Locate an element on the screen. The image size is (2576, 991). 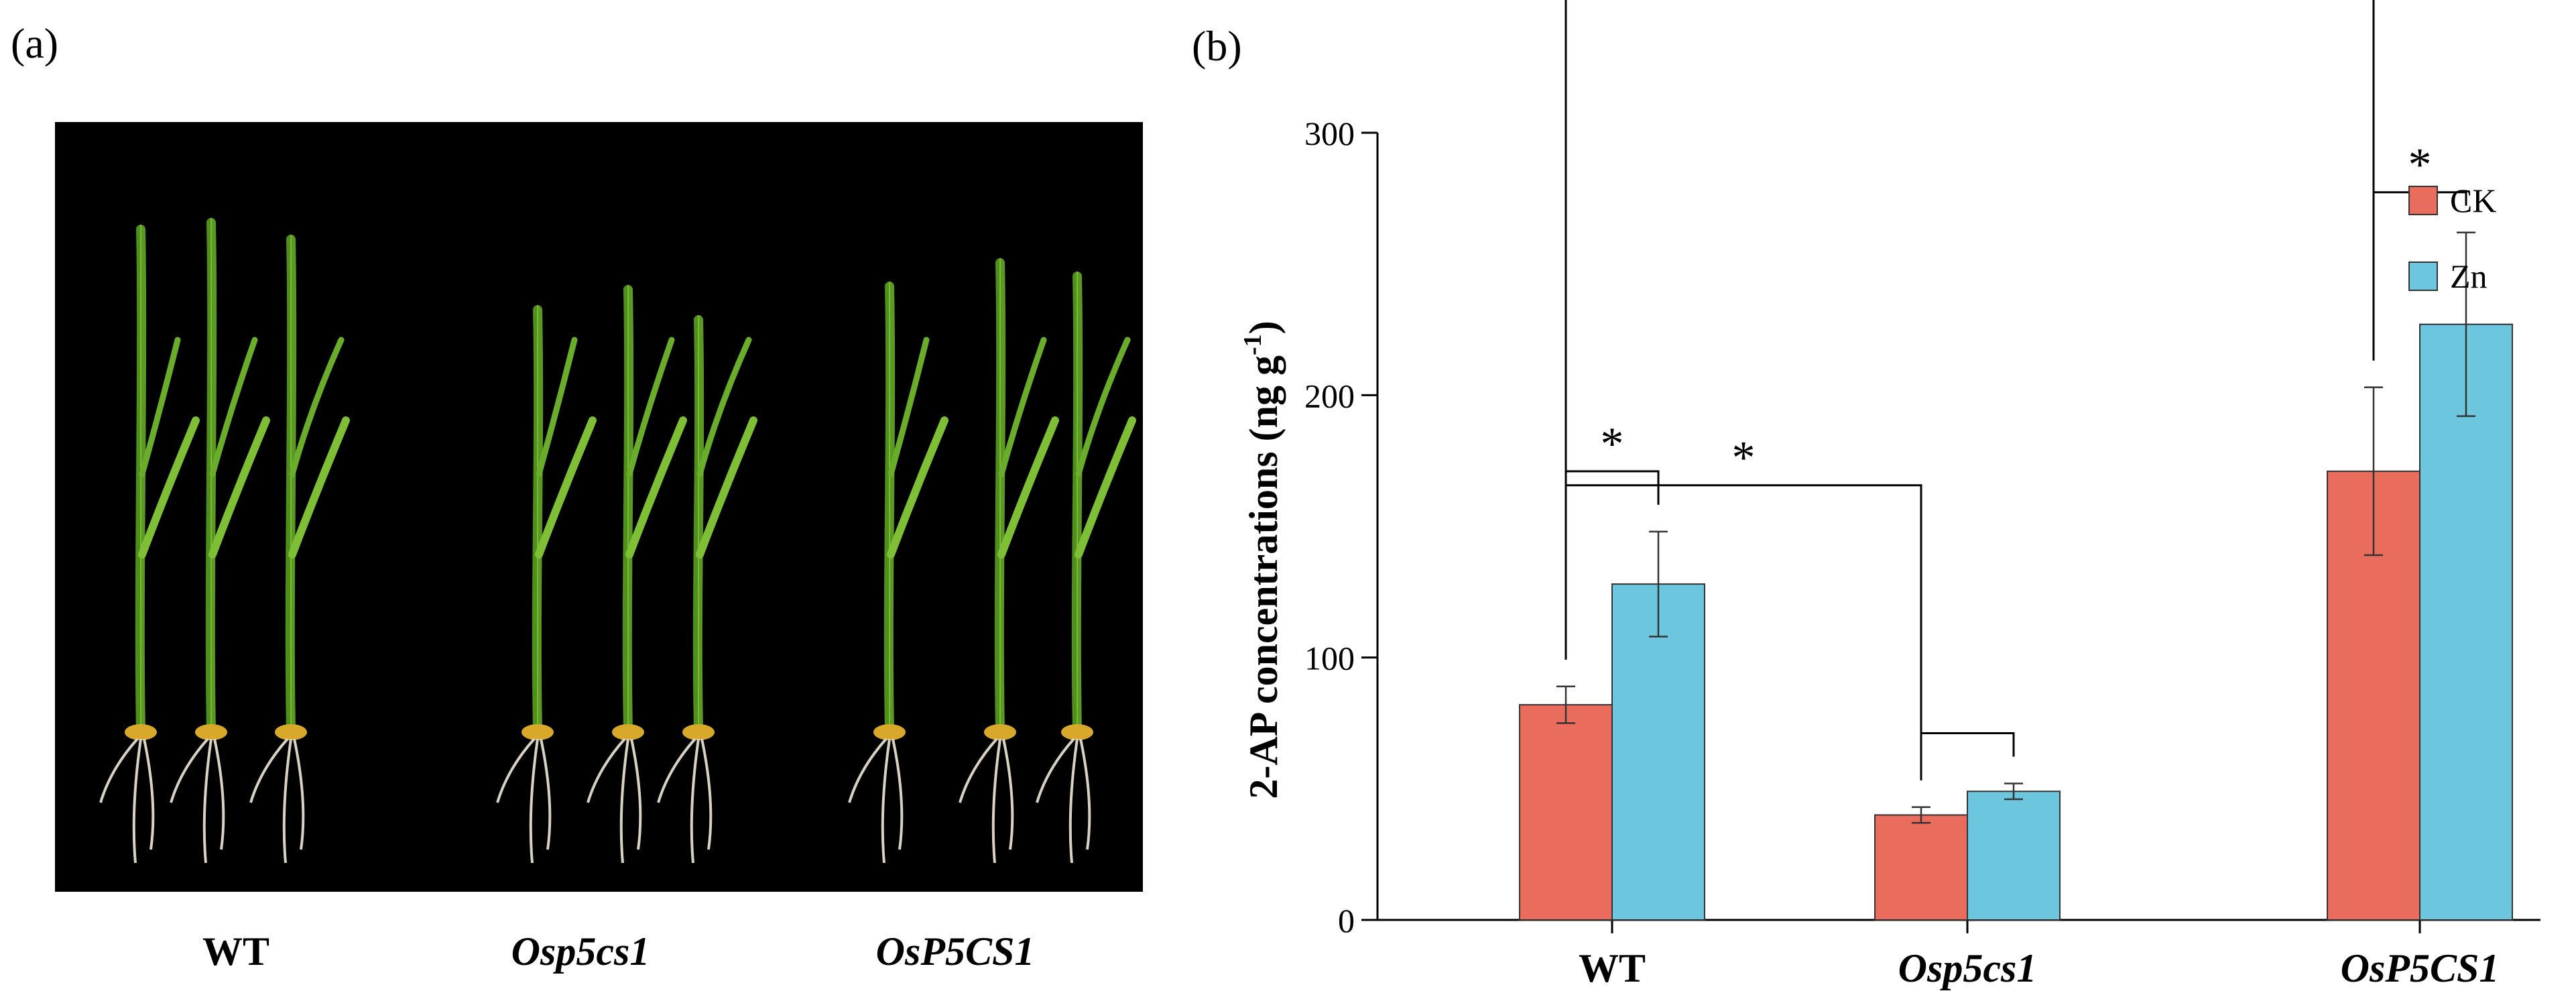
significance-bracket is located at coordinates (1968, 756).